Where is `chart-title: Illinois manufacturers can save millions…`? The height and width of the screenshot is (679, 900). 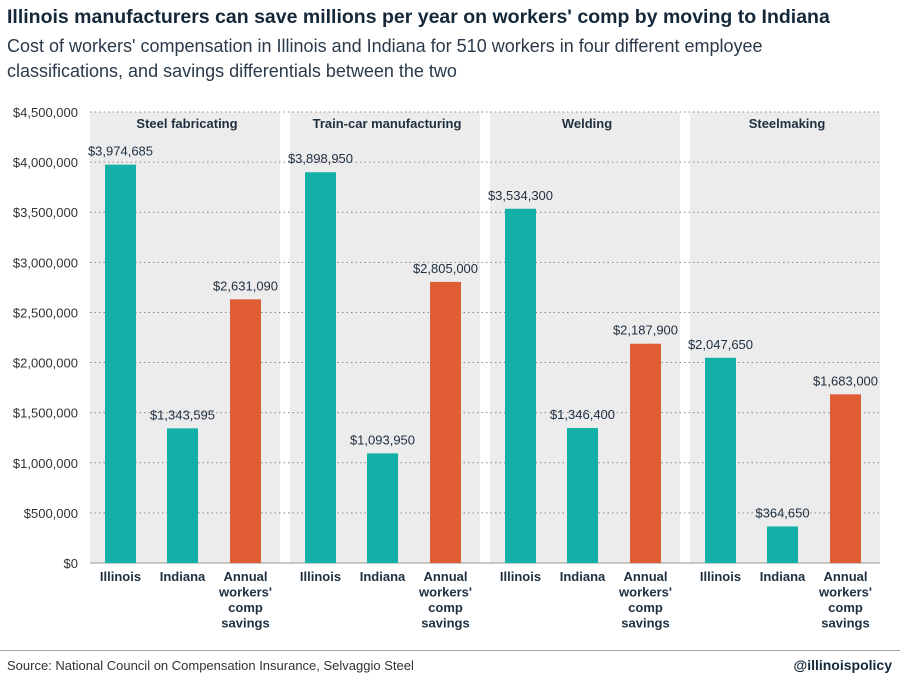 chart-title: Illinois manufacturers can save millions… is located at coordinates (418, 17).